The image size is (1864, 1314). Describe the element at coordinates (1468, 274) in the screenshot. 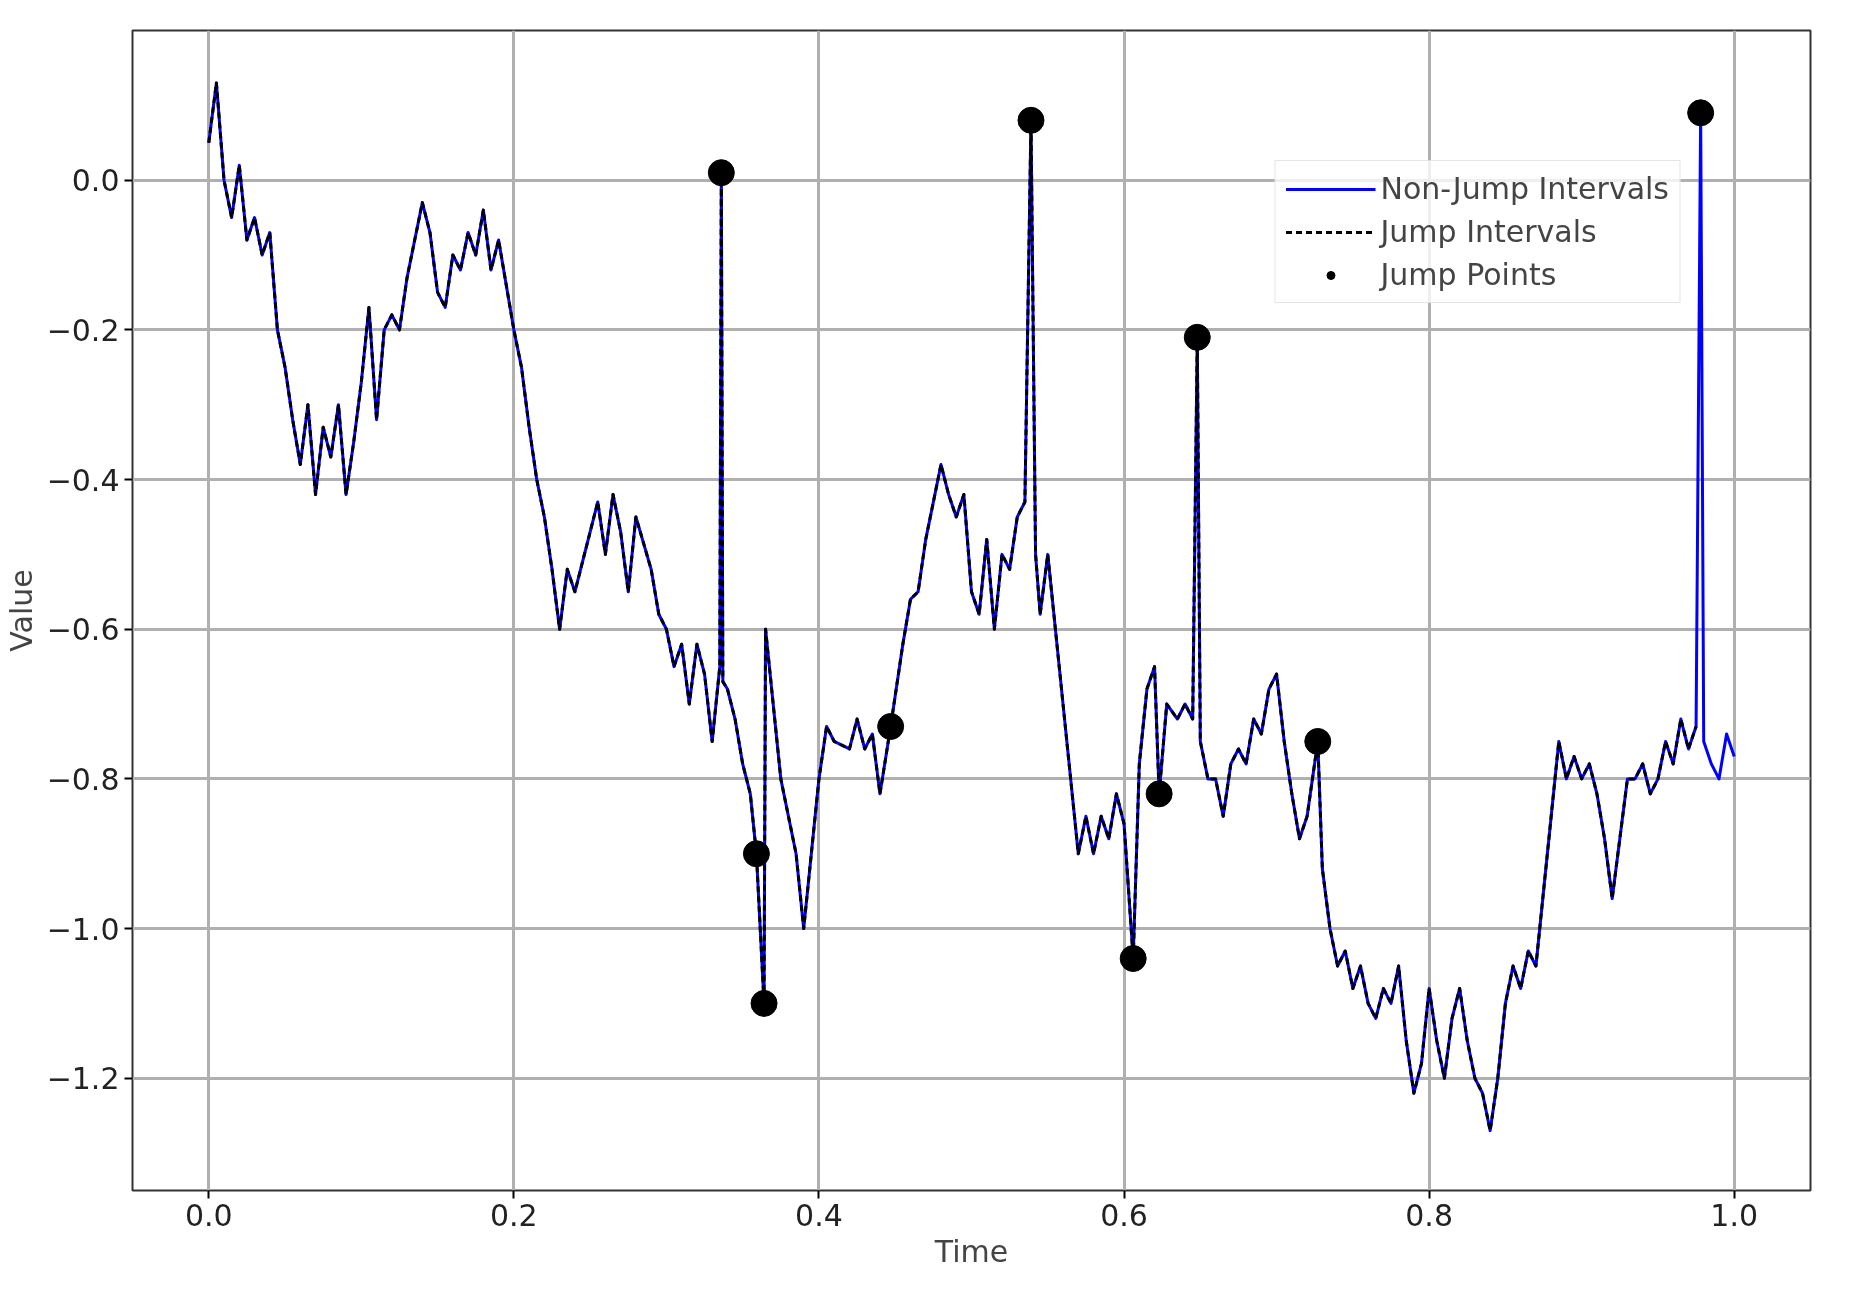

I see `legend-label: Jump Points` at that location.